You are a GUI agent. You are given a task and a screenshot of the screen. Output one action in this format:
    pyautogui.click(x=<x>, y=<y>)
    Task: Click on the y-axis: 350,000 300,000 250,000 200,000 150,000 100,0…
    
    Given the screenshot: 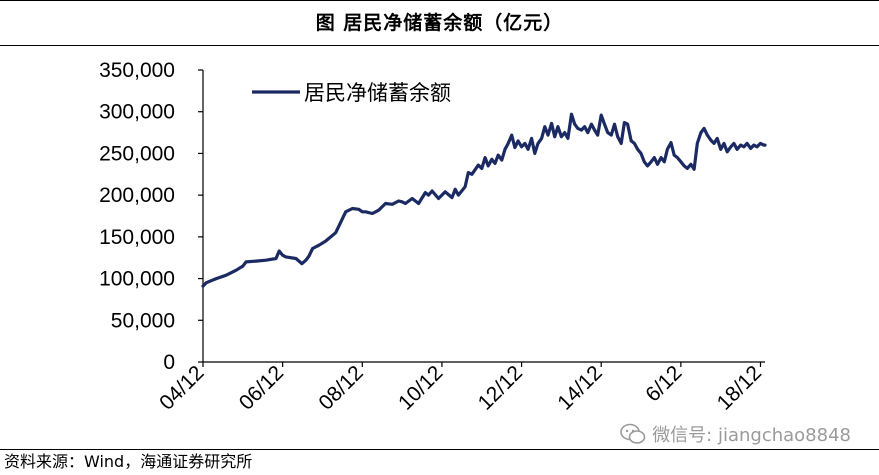 What is the action you would take?
    pyautogui.click(x=151, y=216)
    